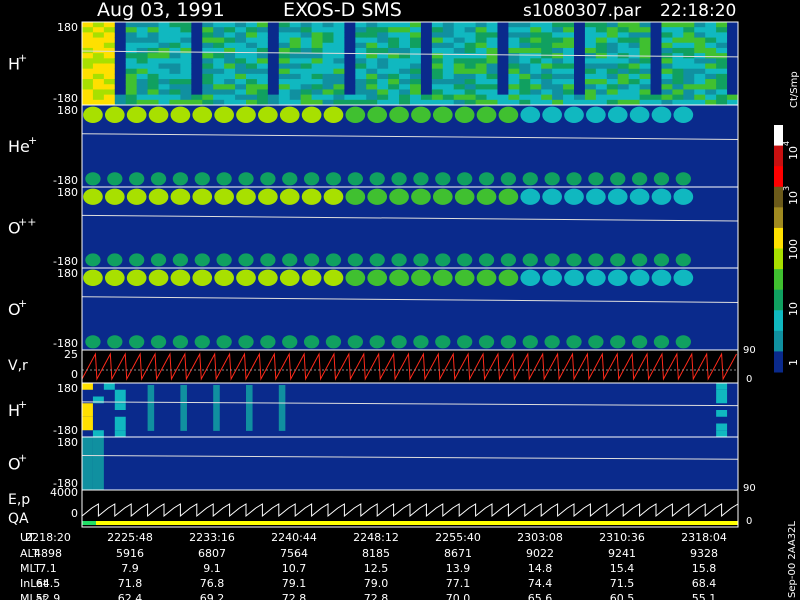 Image resolution: width=800 pixels, height=600 pixels. Describe the element at coordinates (698, 11) in the screenshot. I see `header-time: 22:18:20` at that location.